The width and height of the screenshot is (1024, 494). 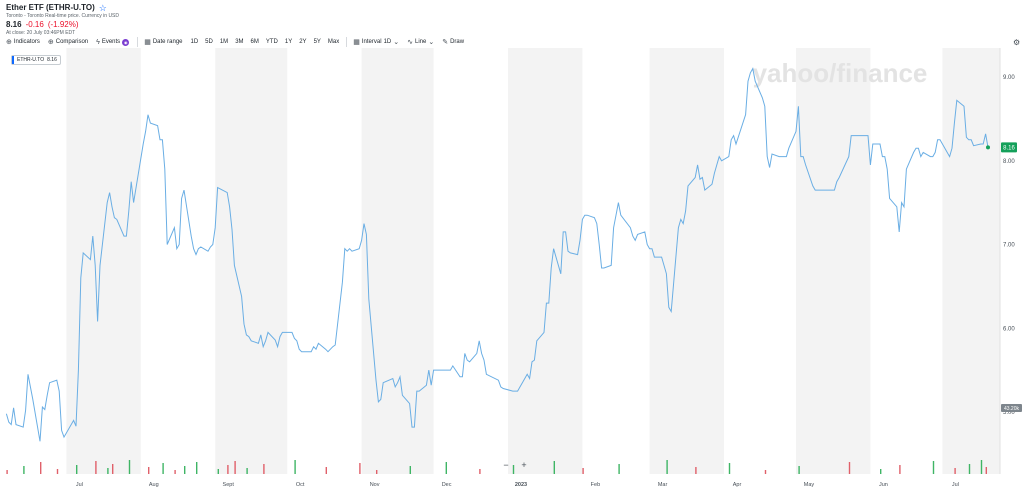 I want to click on last-price-label: 8.16, so click(x=1009, y=148).